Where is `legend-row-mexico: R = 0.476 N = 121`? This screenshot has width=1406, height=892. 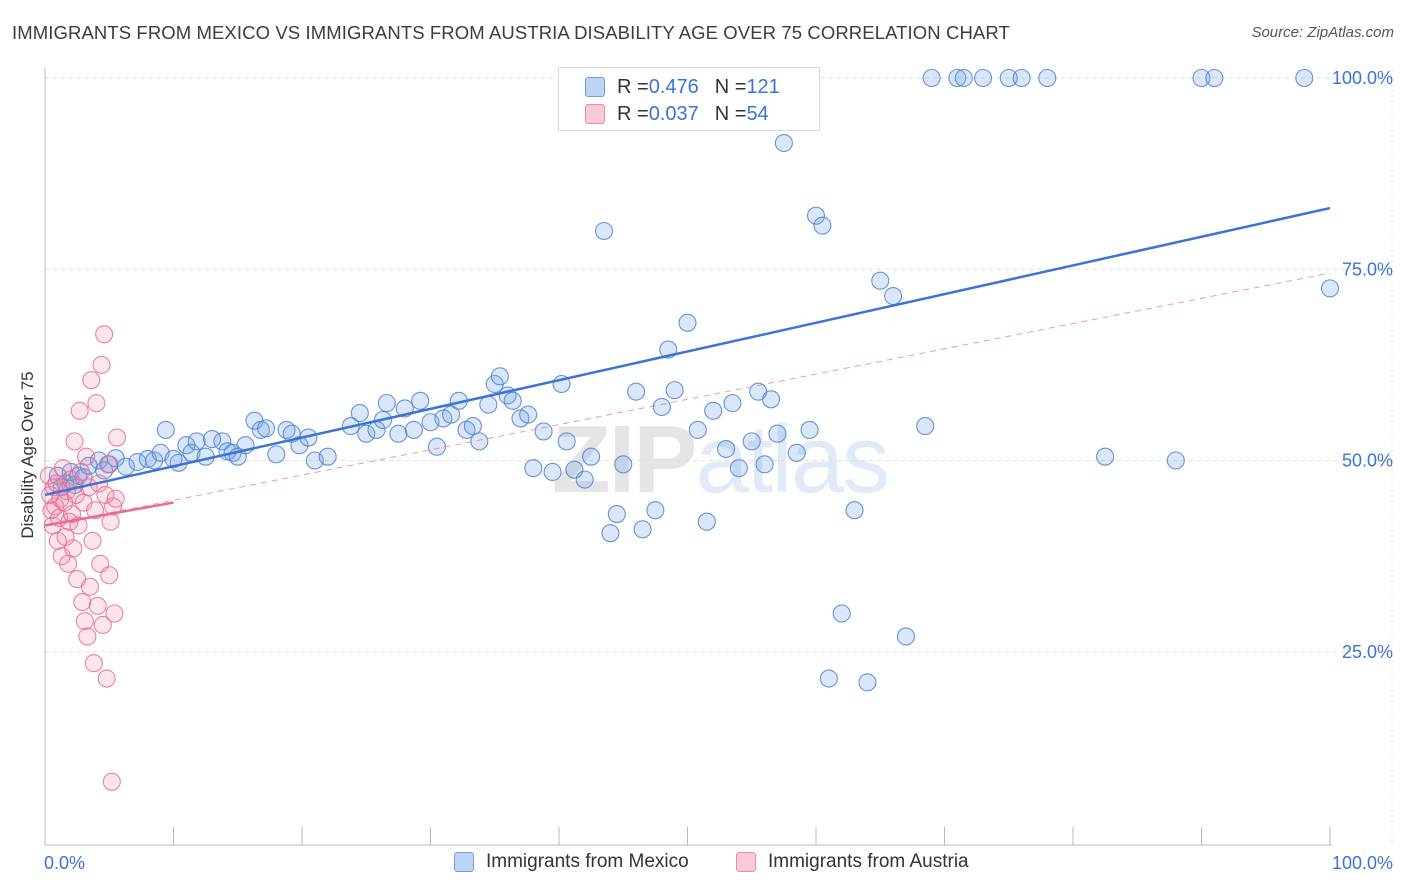
legend-row-mexico: R = 0.476 N = 121 is located at coordinates (682, 87).